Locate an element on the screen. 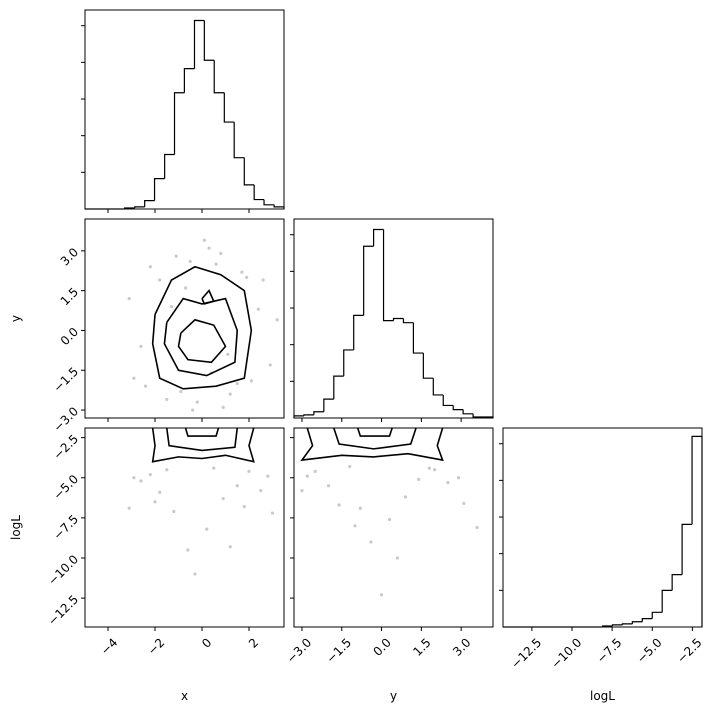 This screenshot has width=720, height=714. x-tick-label: −10.0 is located at coordinates (566, 653).